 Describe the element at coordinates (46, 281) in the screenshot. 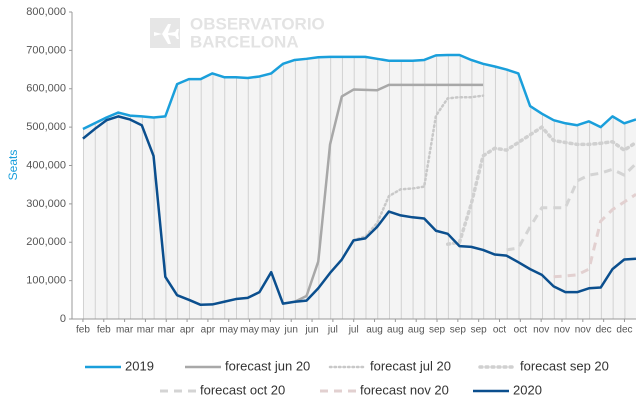

I see `y-tick-label: 100,000` at that location.